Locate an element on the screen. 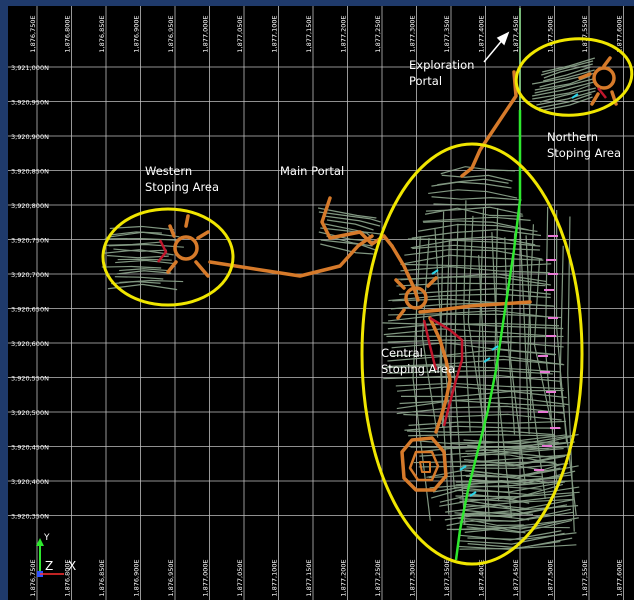 The image size is (634, 600). easting-label-bottom: 1,877,300E is located at coordinates (413, 577).